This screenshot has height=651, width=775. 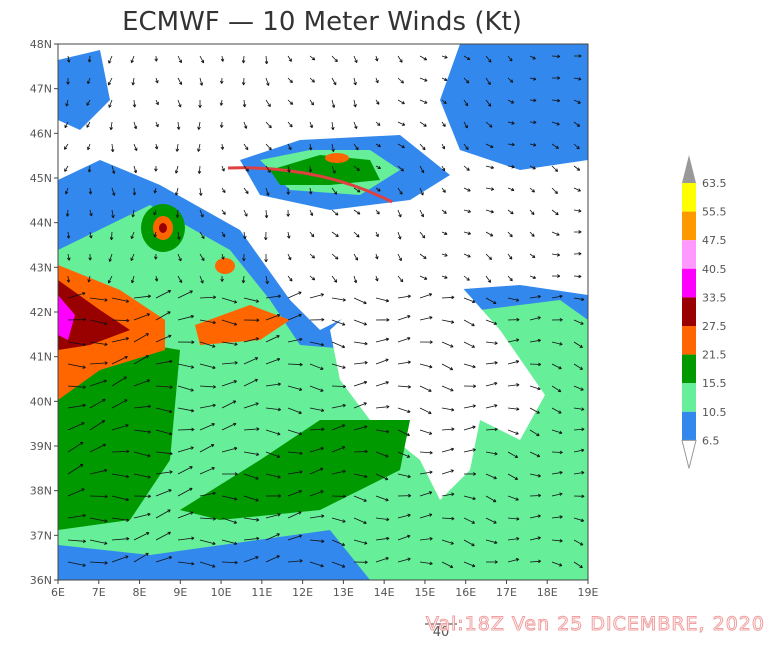 I want to click on lat-label: 45N, so click(x=41, y=178).